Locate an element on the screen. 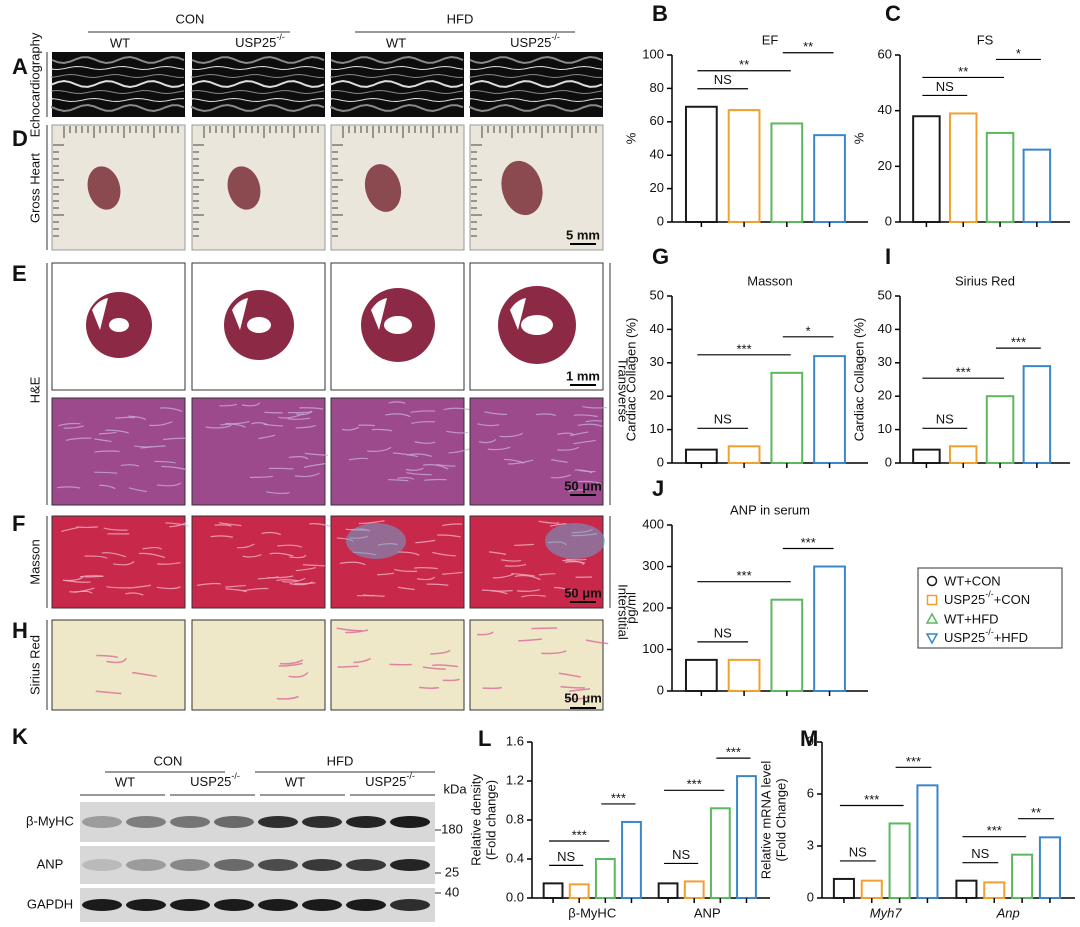 The width and height of the screenshot is (1080, 927). he-cavity is located at coordinates (240, 314).